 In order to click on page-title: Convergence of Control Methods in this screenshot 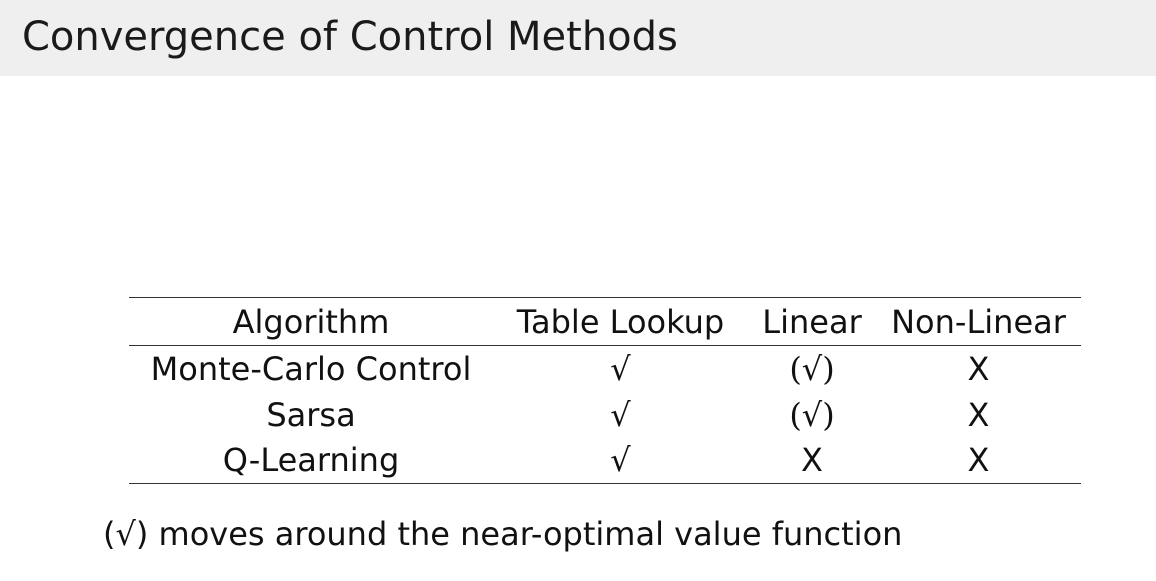, I will do `click(350, 37)`.